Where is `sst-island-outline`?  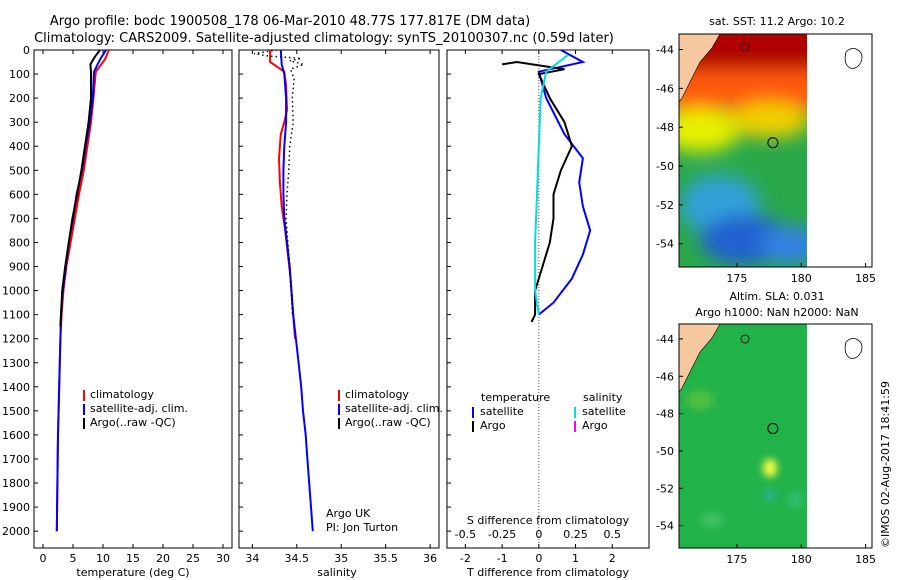 sst-island-outline is located at coordinates (853, 58).